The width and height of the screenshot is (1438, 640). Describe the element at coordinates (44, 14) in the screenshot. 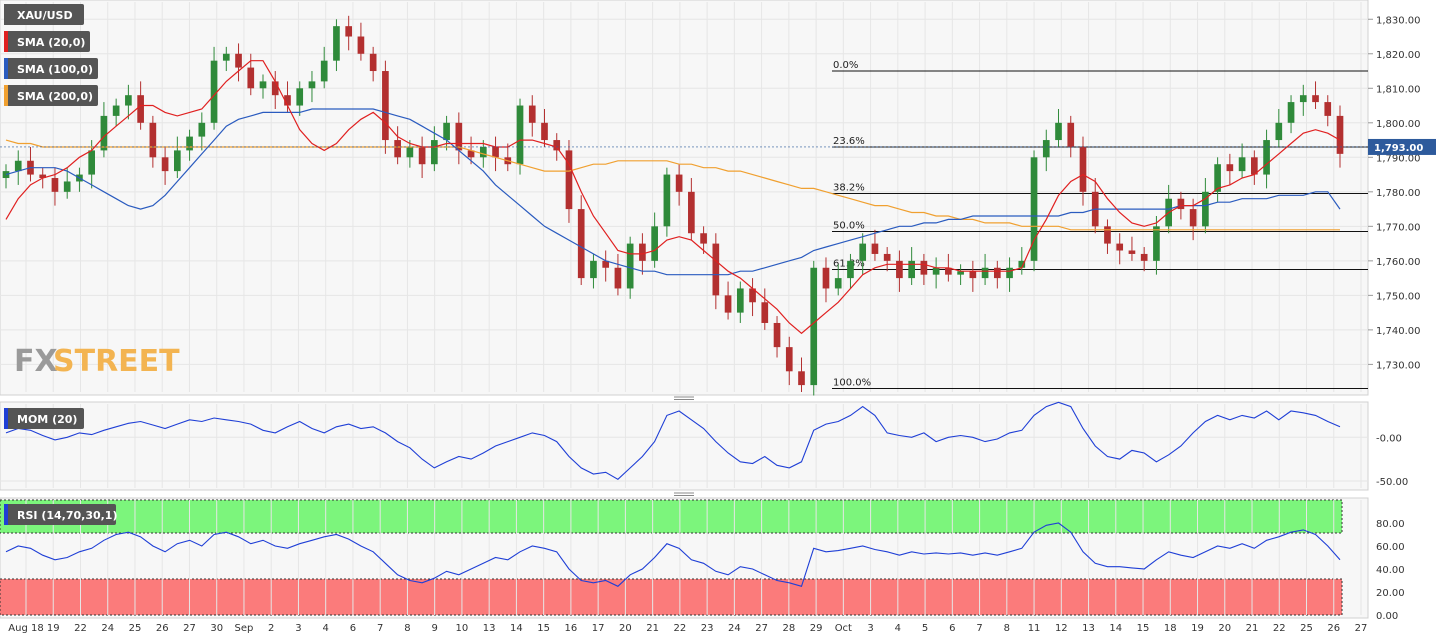

I see `legend-item: XAU/USD` at that location.